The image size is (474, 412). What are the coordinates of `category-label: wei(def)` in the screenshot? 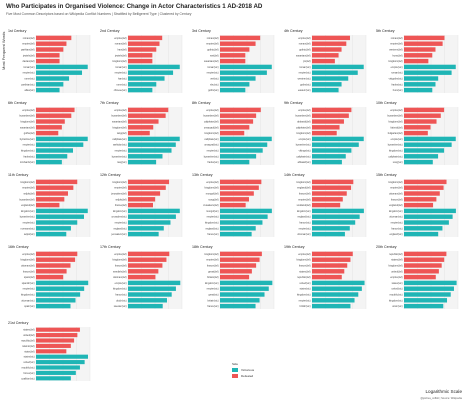 It's located at (214, 55).